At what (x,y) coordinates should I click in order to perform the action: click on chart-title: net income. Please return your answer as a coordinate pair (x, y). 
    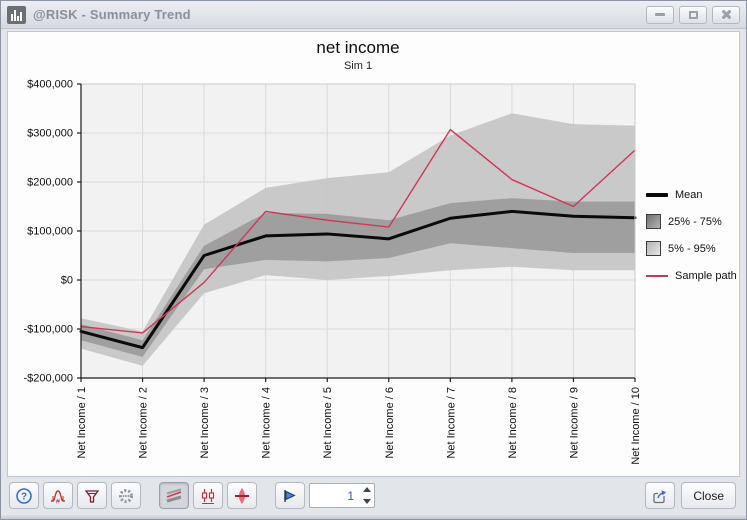
    Looking at the image, I should click on (358, 47).